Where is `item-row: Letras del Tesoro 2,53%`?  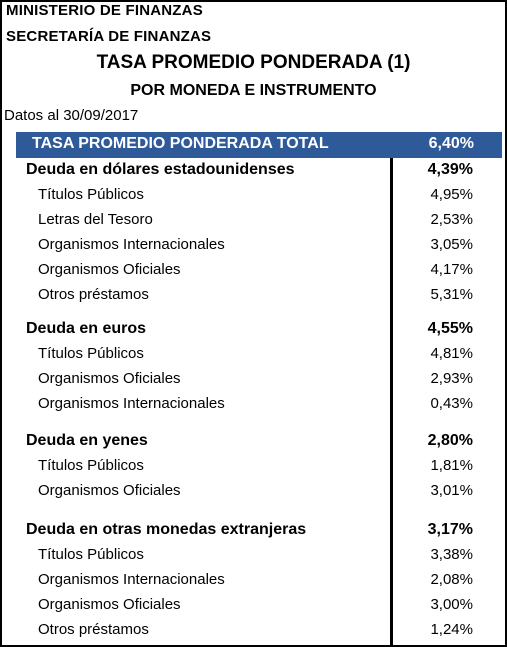
item-row: Letras del Tesoro 2,53% is located at coordinates (253, 220).